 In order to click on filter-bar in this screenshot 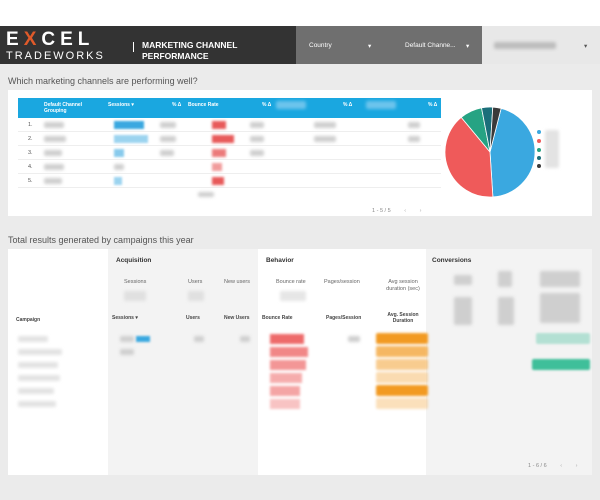, I will do `click(389, 45)`.